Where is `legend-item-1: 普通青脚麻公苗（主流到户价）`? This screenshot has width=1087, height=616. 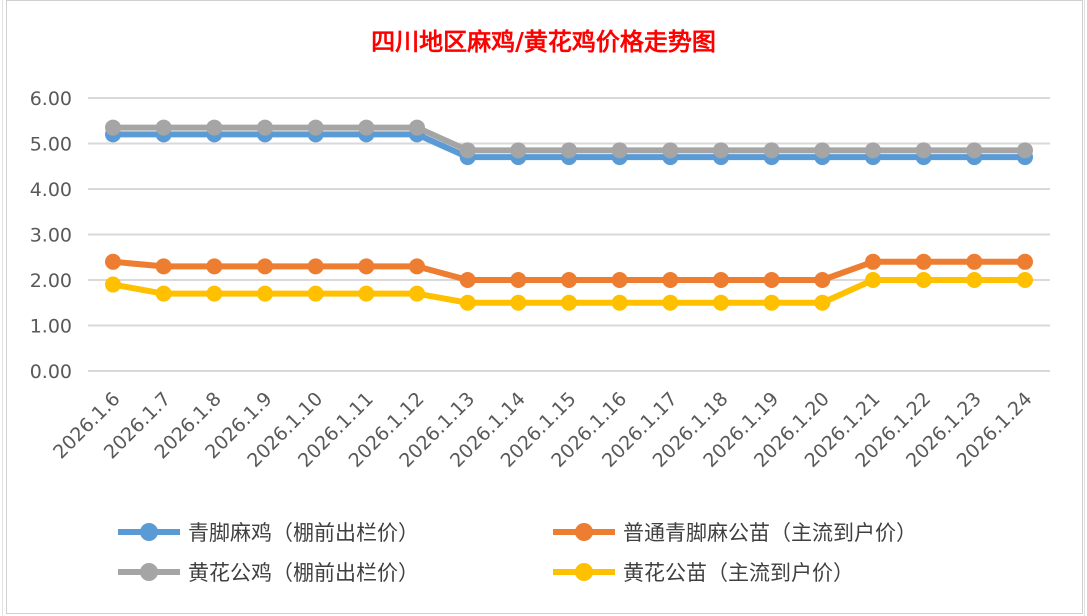
legend-item-1: 普通青脚麻公苗（主流到户价） is located at coordinates (735, 532).